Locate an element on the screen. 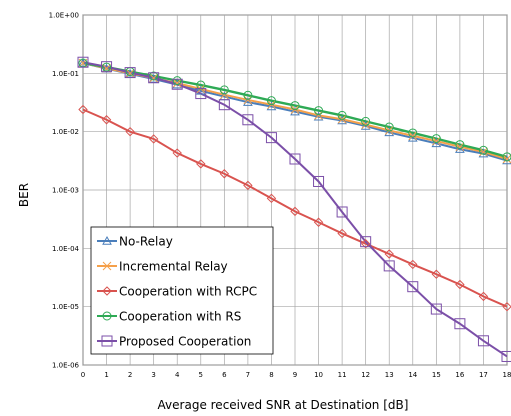 This screenshot has height=416, width=511. x-tick-label: 12 is located at coordinates (365, 375).